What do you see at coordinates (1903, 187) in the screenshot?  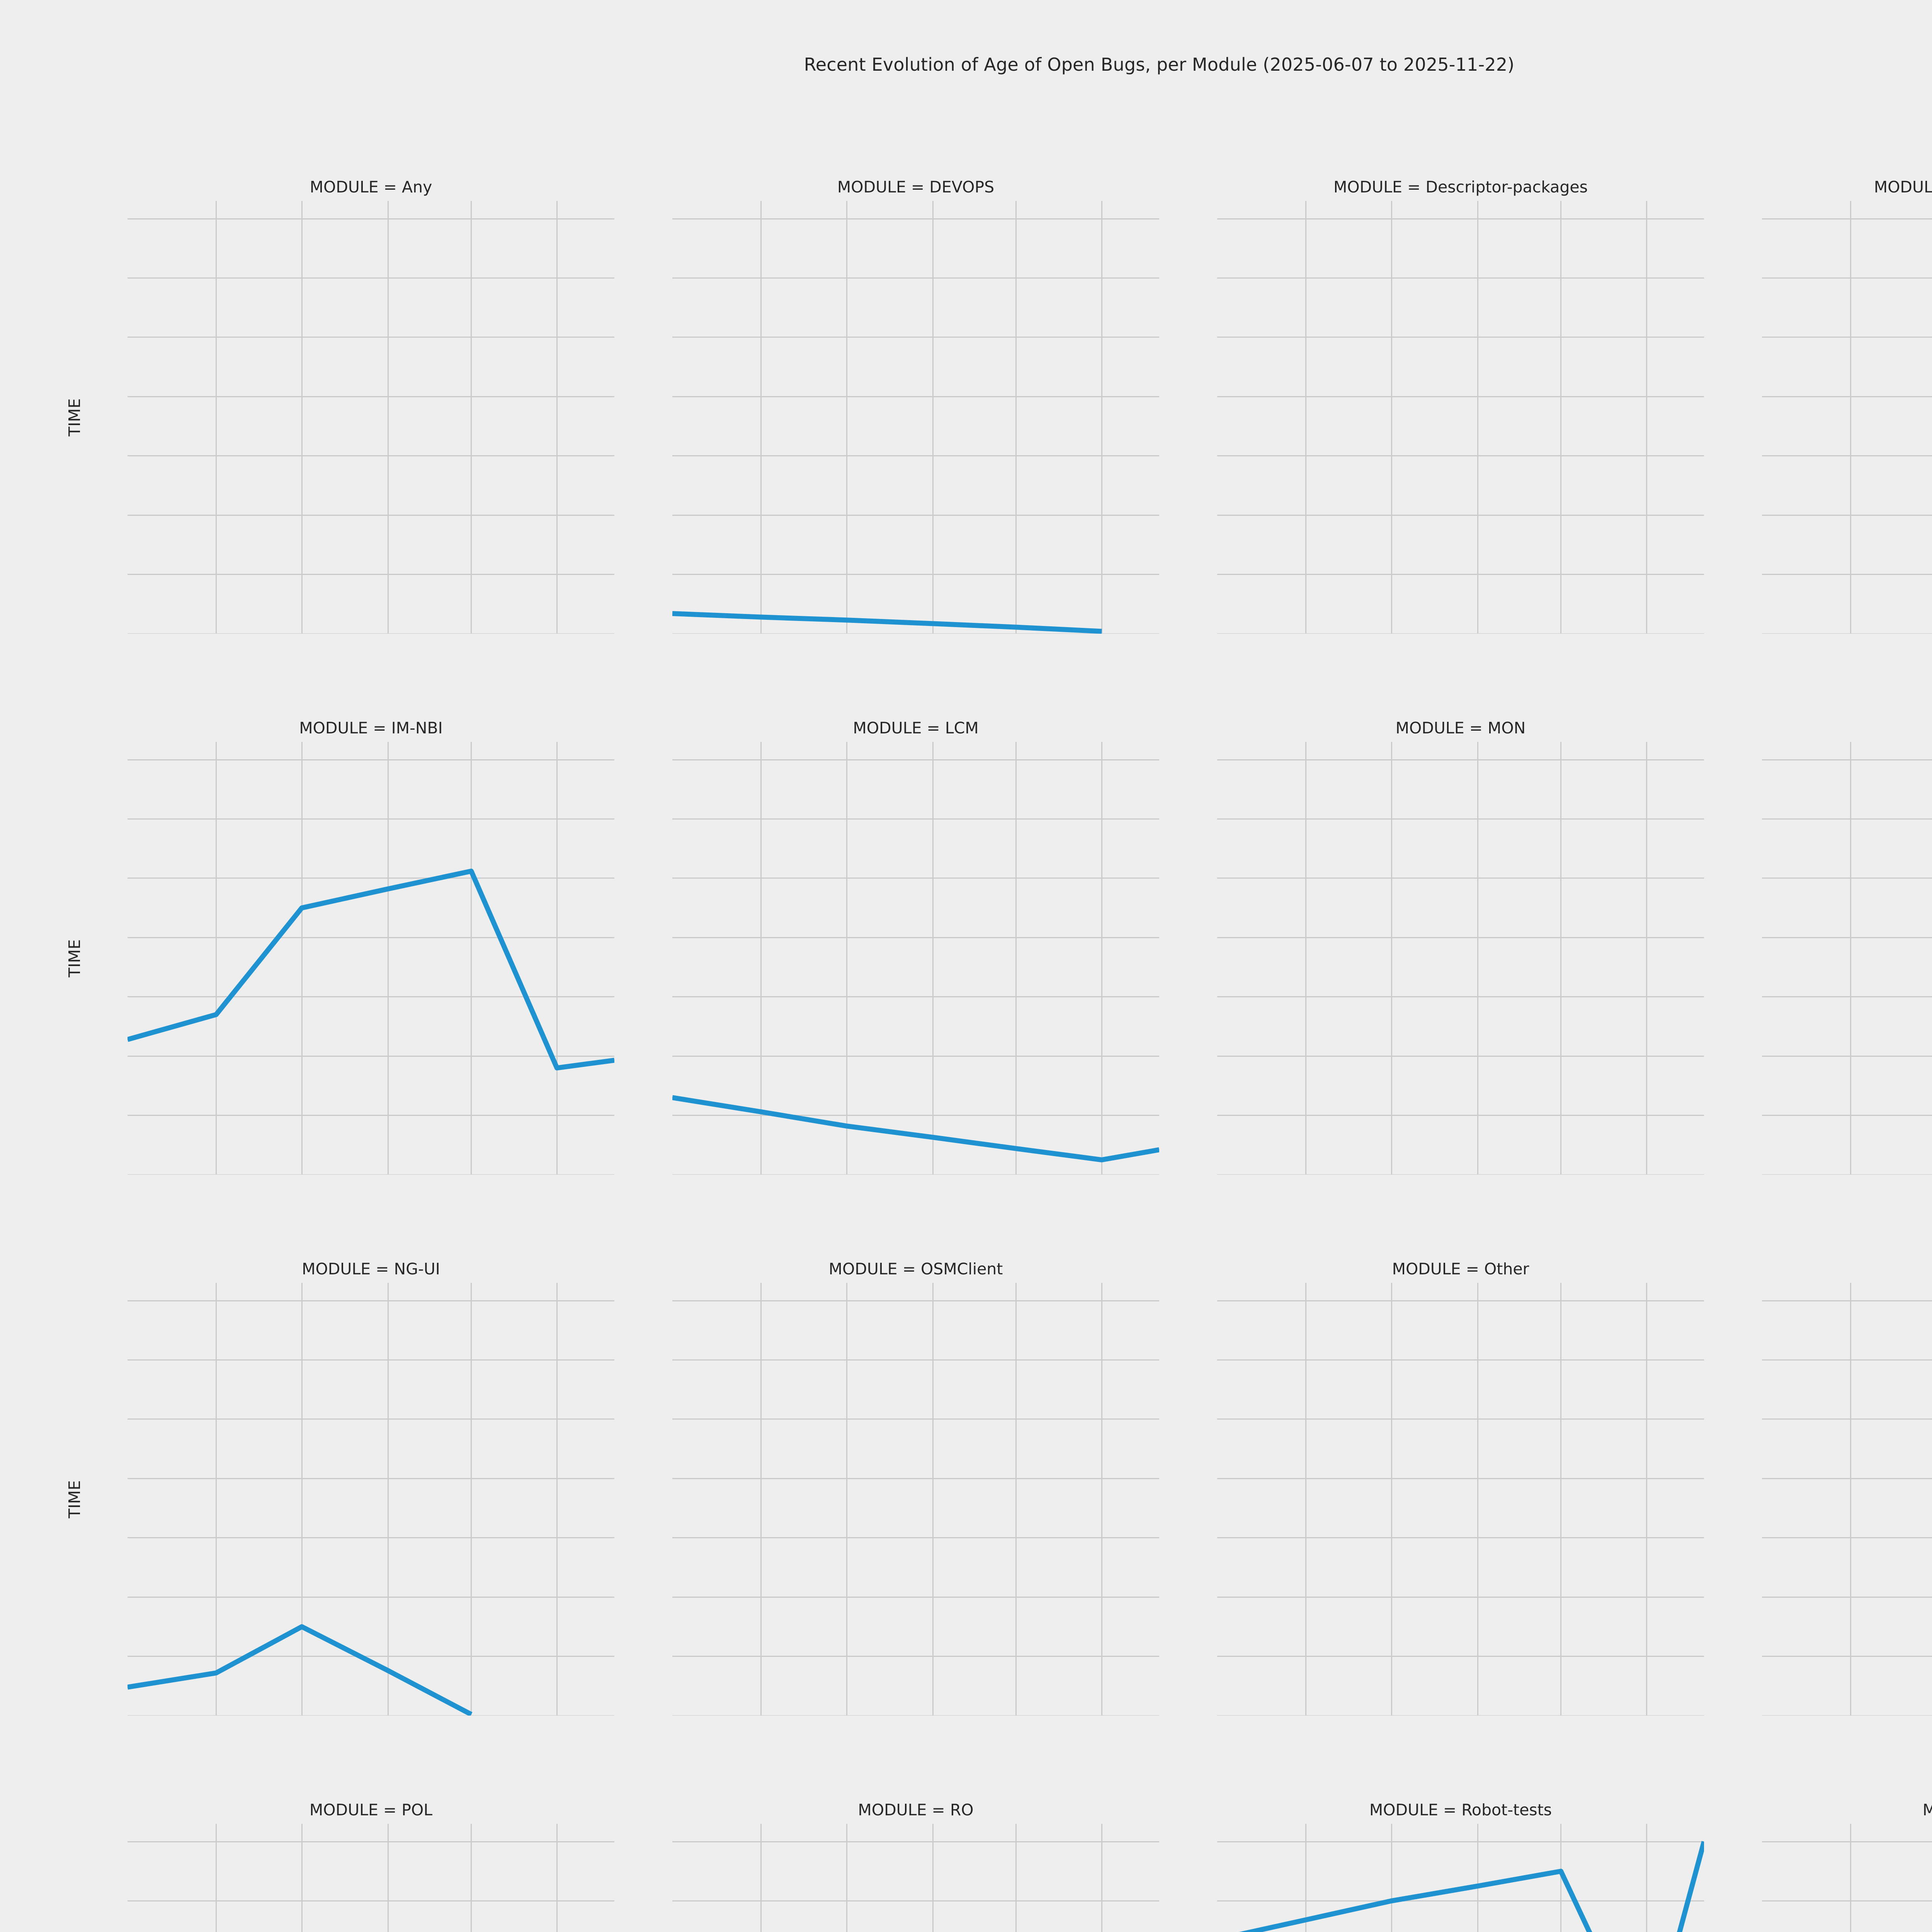 I see `subplot-title: MODULE = Documentation / Wiki` at bounding box center [1903, 187].